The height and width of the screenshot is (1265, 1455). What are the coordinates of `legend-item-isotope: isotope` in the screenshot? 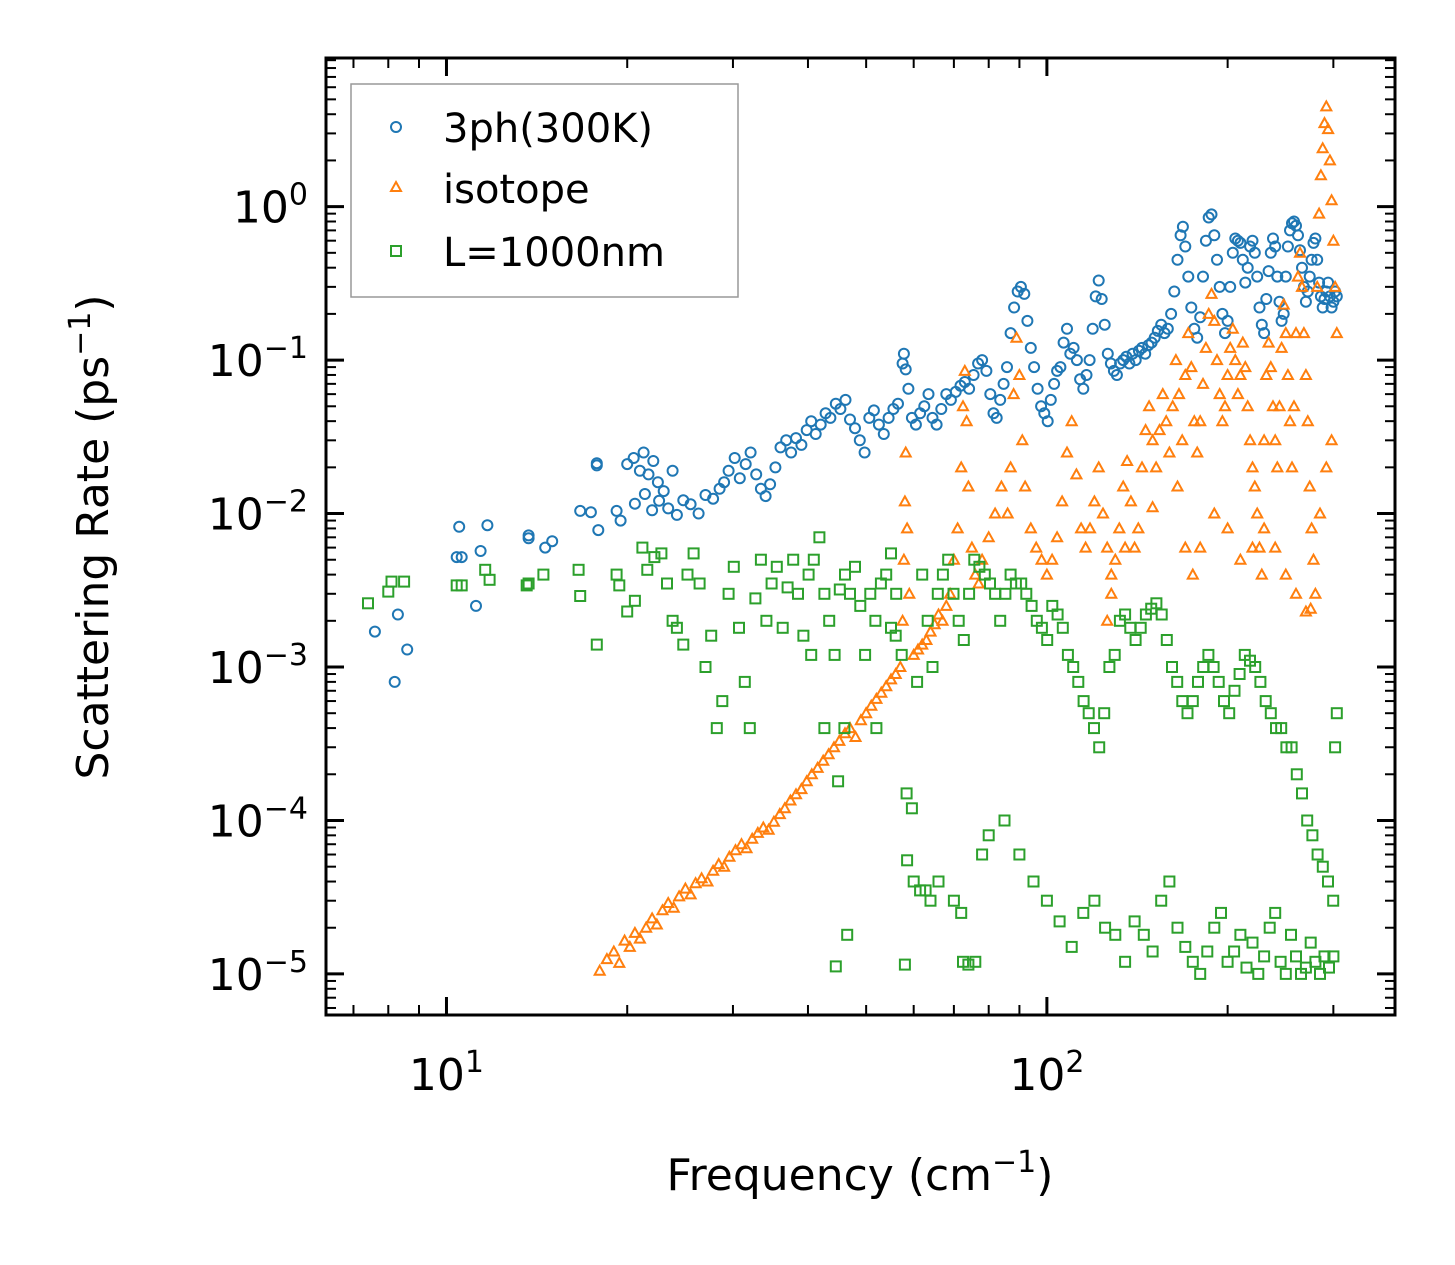 It's located at (489, 190).